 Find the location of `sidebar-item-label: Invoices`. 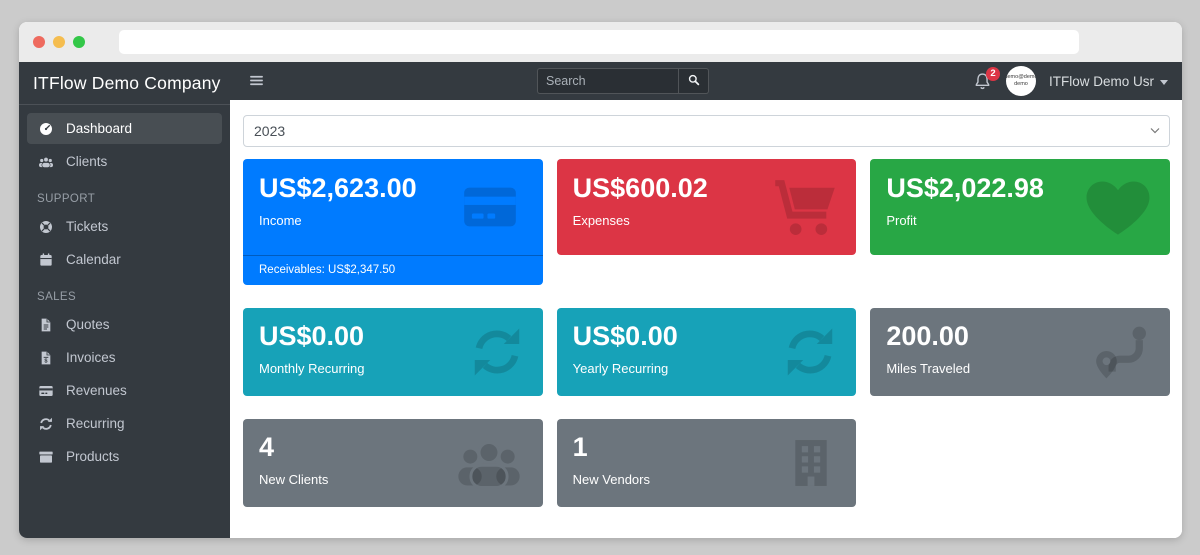

sidebar-item-label: Invoices is located at coordinates (91, 357).